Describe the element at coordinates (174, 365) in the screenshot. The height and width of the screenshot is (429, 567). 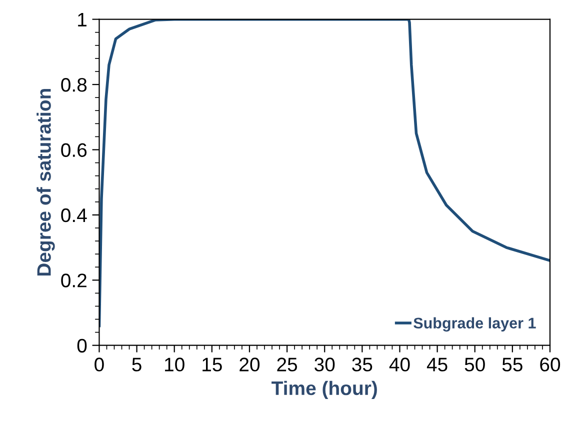
I see `x-tick-label: 10` at that location.